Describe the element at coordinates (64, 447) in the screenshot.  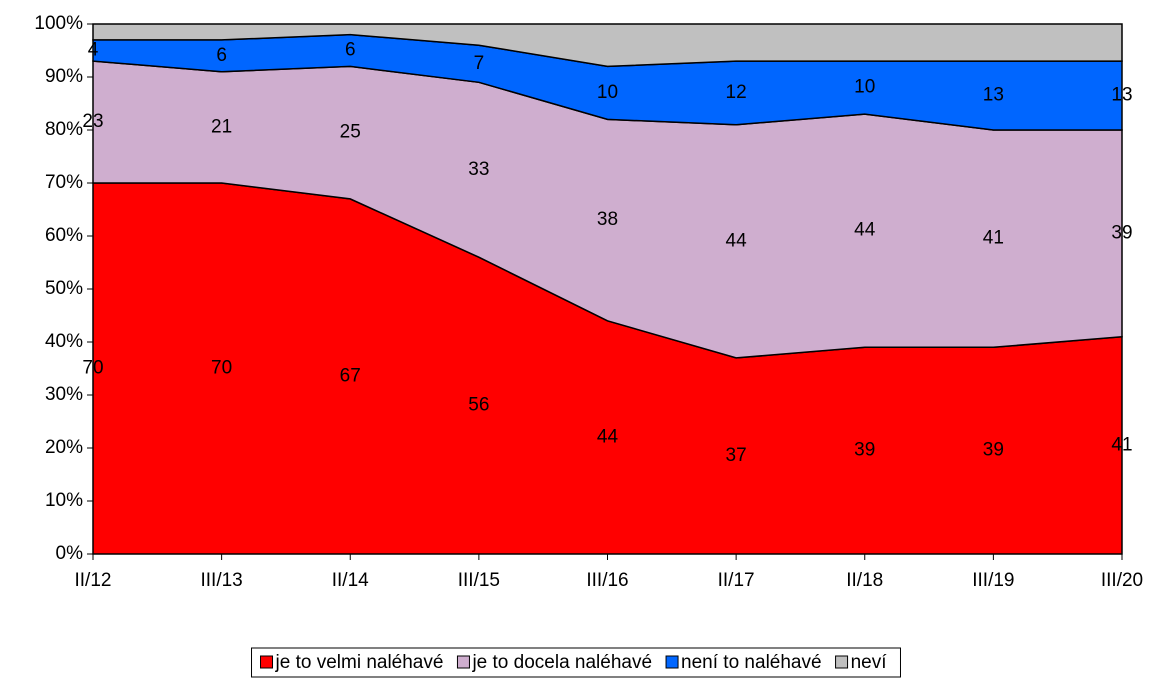
I see `y-tick-label: 20%` at that location.